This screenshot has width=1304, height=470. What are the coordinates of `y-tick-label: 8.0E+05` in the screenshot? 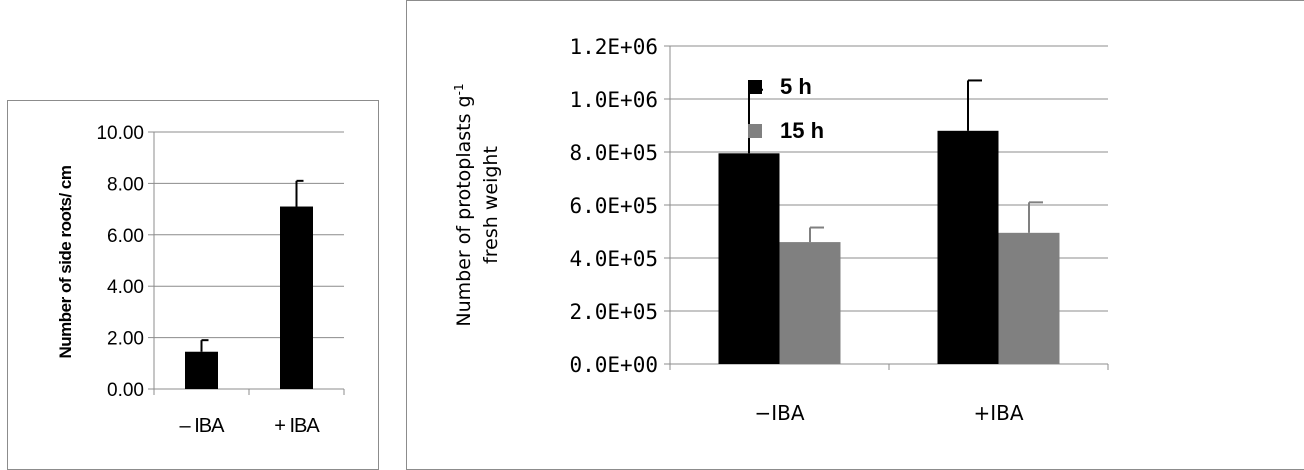 It's located at (613, 153).